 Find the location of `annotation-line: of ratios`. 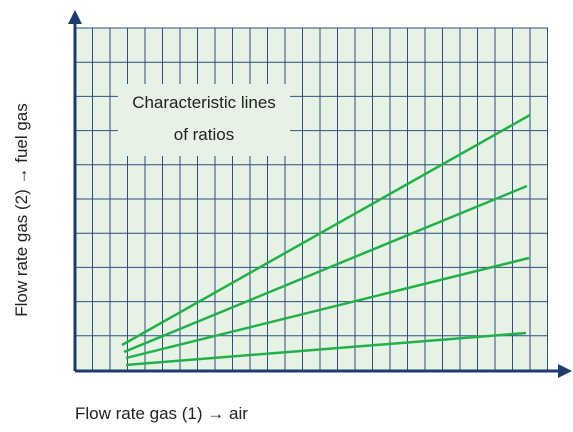

annotation-line: of ratios is located at coordinates (204, 134).